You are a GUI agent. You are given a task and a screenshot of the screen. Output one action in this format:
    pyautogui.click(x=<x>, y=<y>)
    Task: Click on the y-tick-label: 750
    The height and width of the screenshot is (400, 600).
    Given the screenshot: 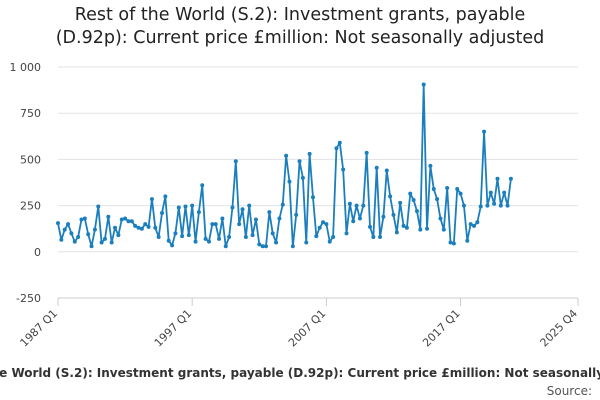 What is the action you would take?
    pyautogui.click(x=30, y=113)
    